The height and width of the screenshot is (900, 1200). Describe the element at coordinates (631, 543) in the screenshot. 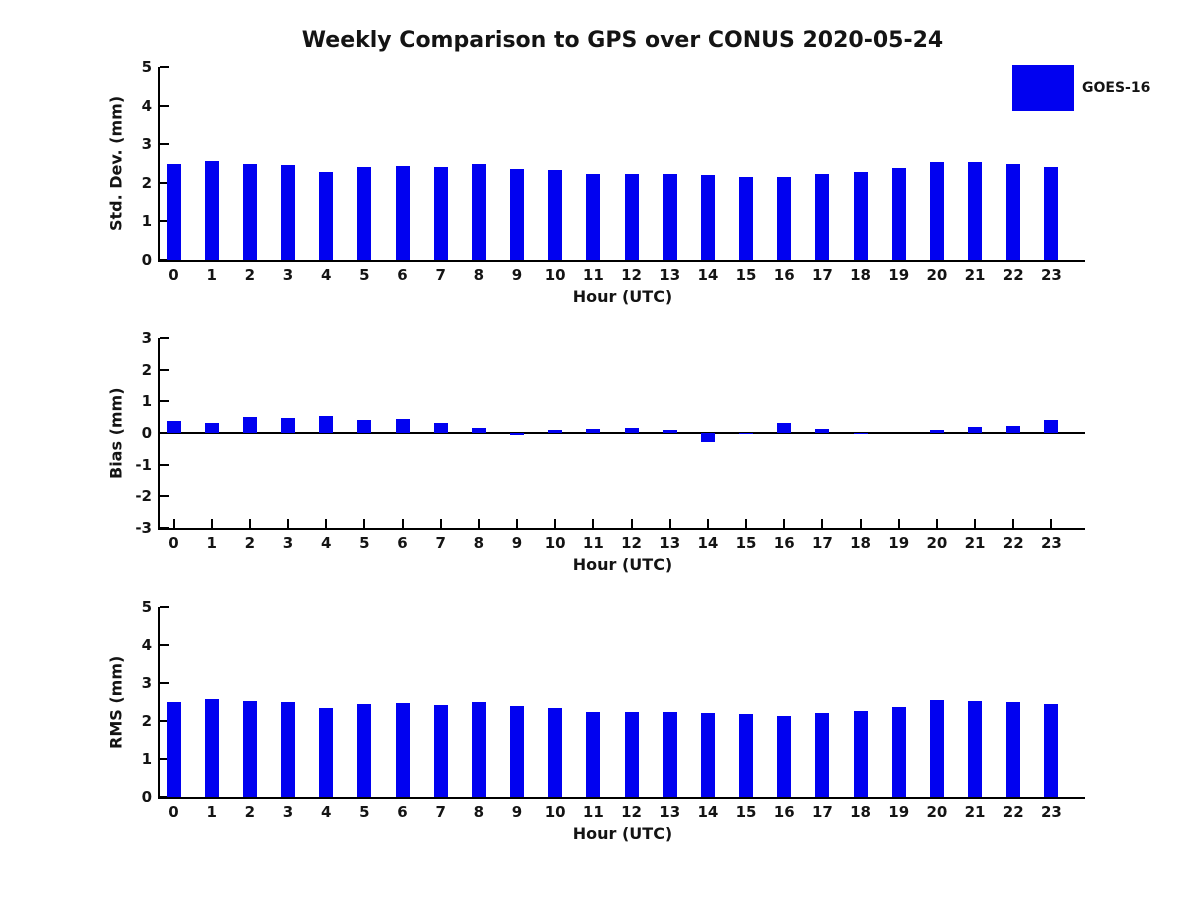

I see `x-tick-label: 12` at that location.